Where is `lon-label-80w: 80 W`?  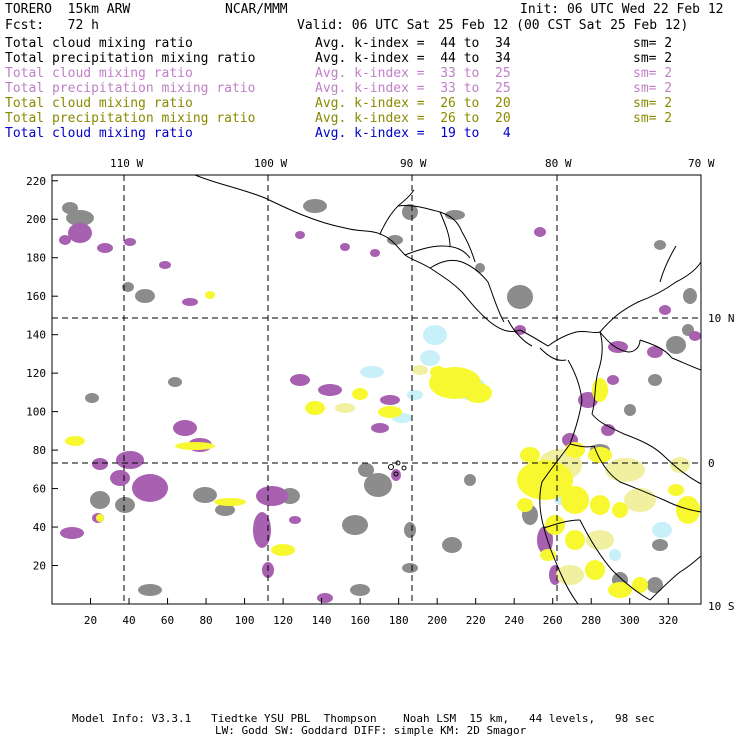
lon-label-80w: 80 W is located at coordinates (558, 163).